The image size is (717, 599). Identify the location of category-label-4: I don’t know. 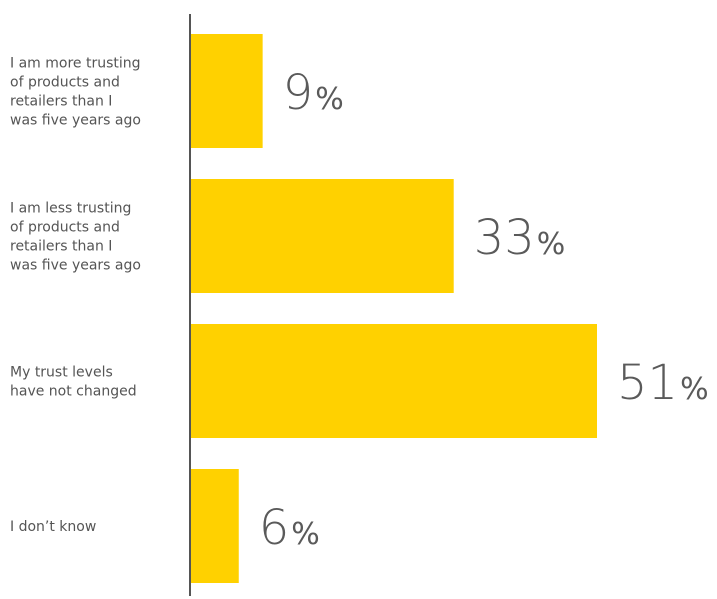
(53, 527).